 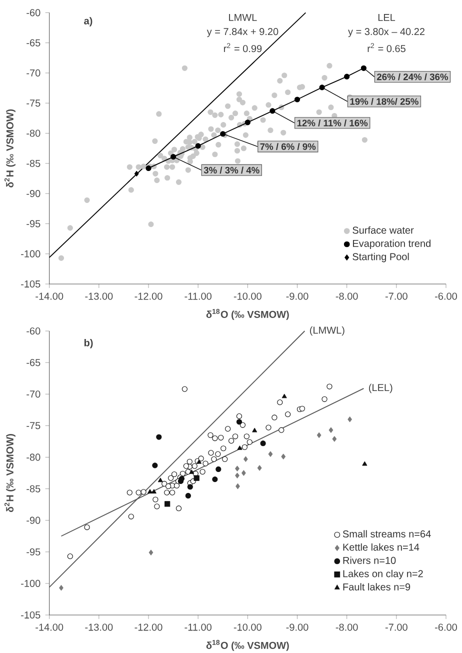 What do you see at coordinates (384, 101) in the screenshot?
I see `annotation: 19% / 18%/ 25%` at bounding box center [384, 101].